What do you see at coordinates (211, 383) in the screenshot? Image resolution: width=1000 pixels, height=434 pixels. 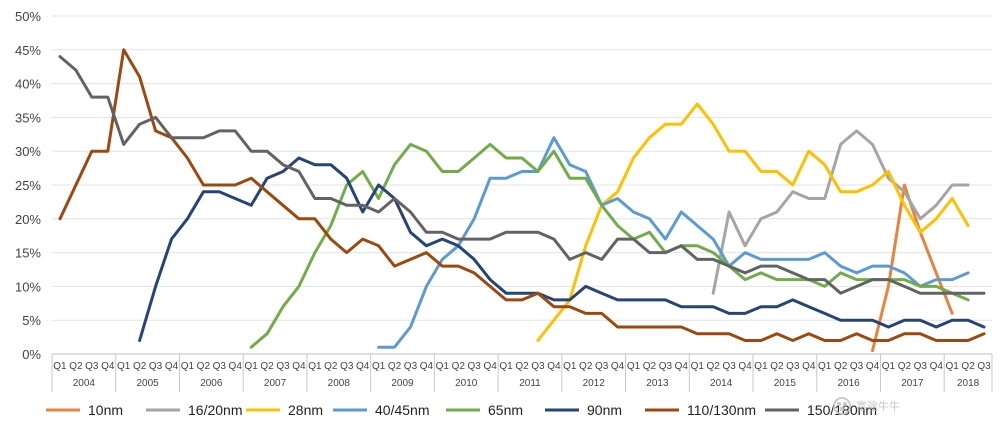 I see `year-label: 2006` at bounding box center [211, 383].